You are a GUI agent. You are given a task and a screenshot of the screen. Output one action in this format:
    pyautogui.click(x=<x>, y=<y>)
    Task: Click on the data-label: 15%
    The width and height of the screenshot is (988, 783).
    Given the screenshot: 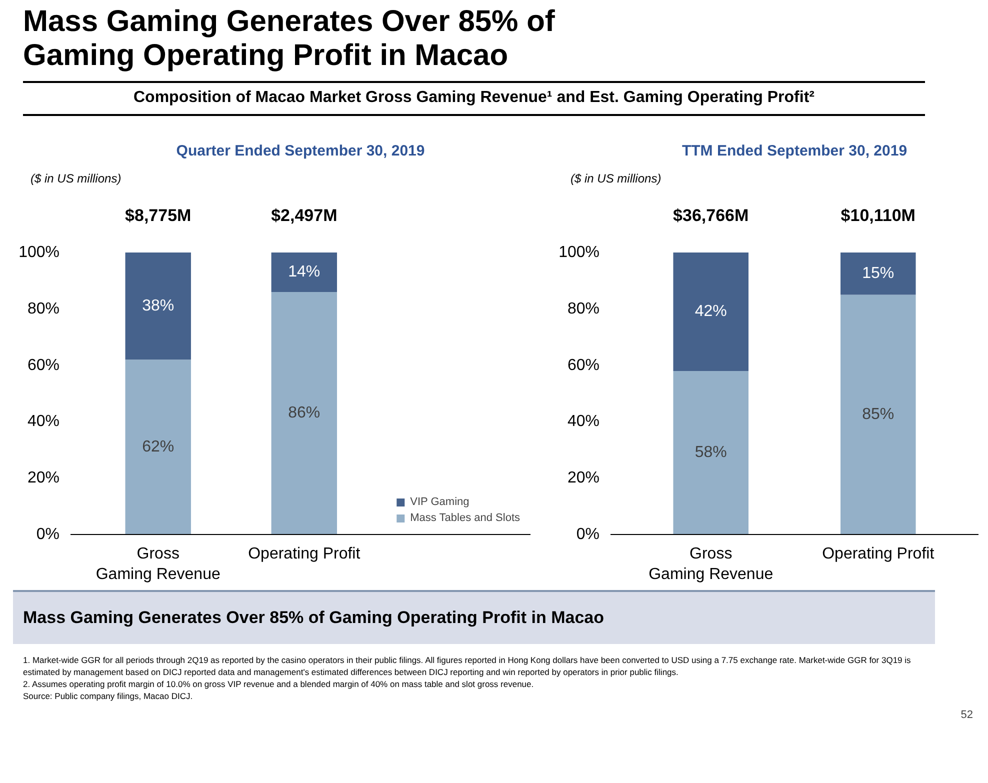 What is the action you would take?
    pyautogui.click(x=878, y=273)
    